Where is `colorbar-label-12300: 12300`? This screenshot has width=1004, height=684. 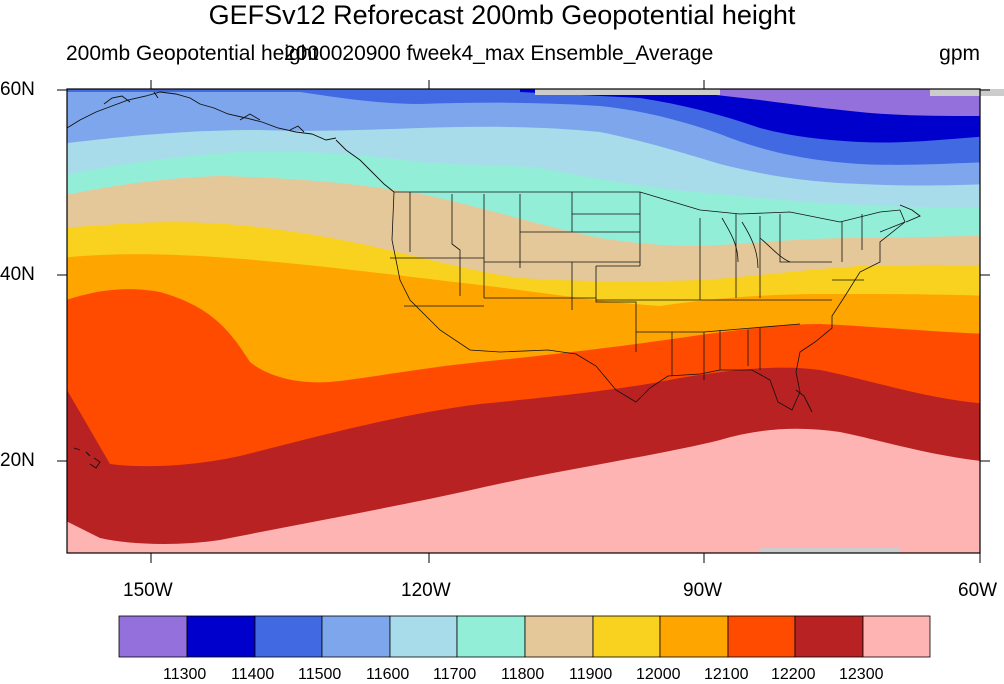 colorbar-label-12300: 12300 is located at coordinates (861, 674).